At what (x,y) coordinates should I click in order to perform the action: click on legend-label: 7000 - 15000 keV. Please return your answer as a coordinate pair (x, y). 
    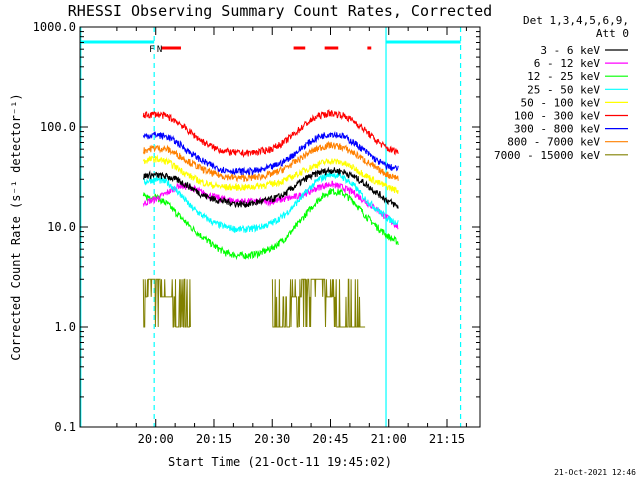
    Looking at the image, I should click on (547, 155).